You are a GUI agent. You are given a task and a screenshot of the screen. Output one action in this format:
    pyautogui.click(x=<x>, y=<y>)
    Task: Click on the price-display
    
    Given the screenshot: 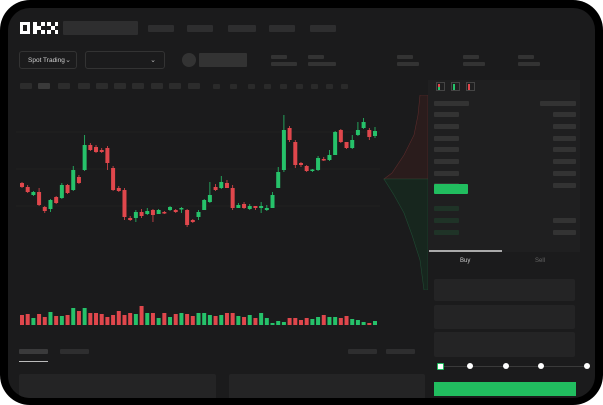 What is the action you would take?
    pyautogui.click(x=223, y=60)
    